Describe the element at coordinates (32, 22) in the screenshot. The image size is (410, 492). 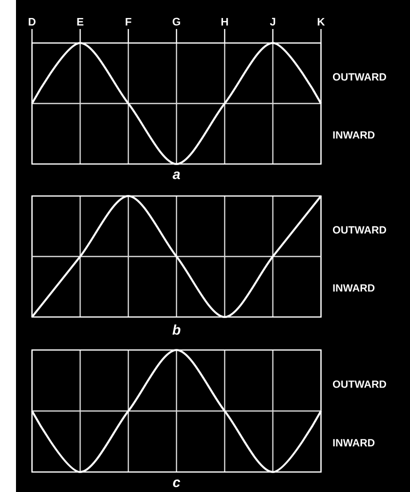
I see `x-tick-label: D` at that location.